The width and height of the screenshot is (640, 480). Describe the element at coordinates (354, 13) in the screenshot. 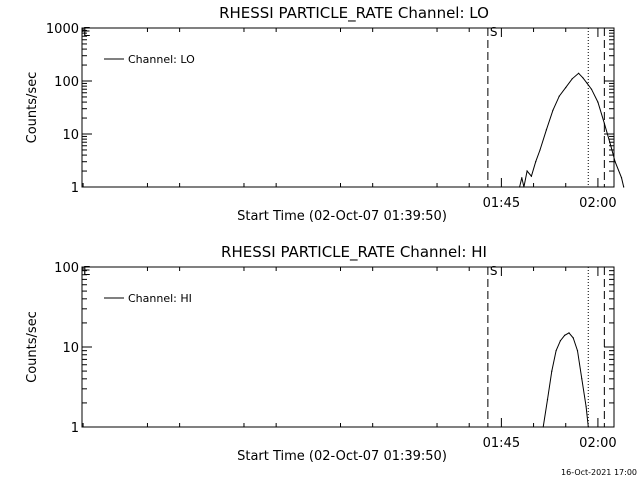

I see `chart-title: RHESSI PARTICLE_RATE Channel: LO` at that location.